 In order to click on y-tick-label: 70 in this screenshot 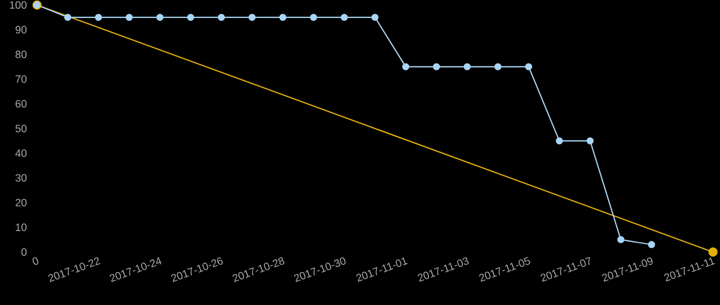, I will do `click(21, 79)`.